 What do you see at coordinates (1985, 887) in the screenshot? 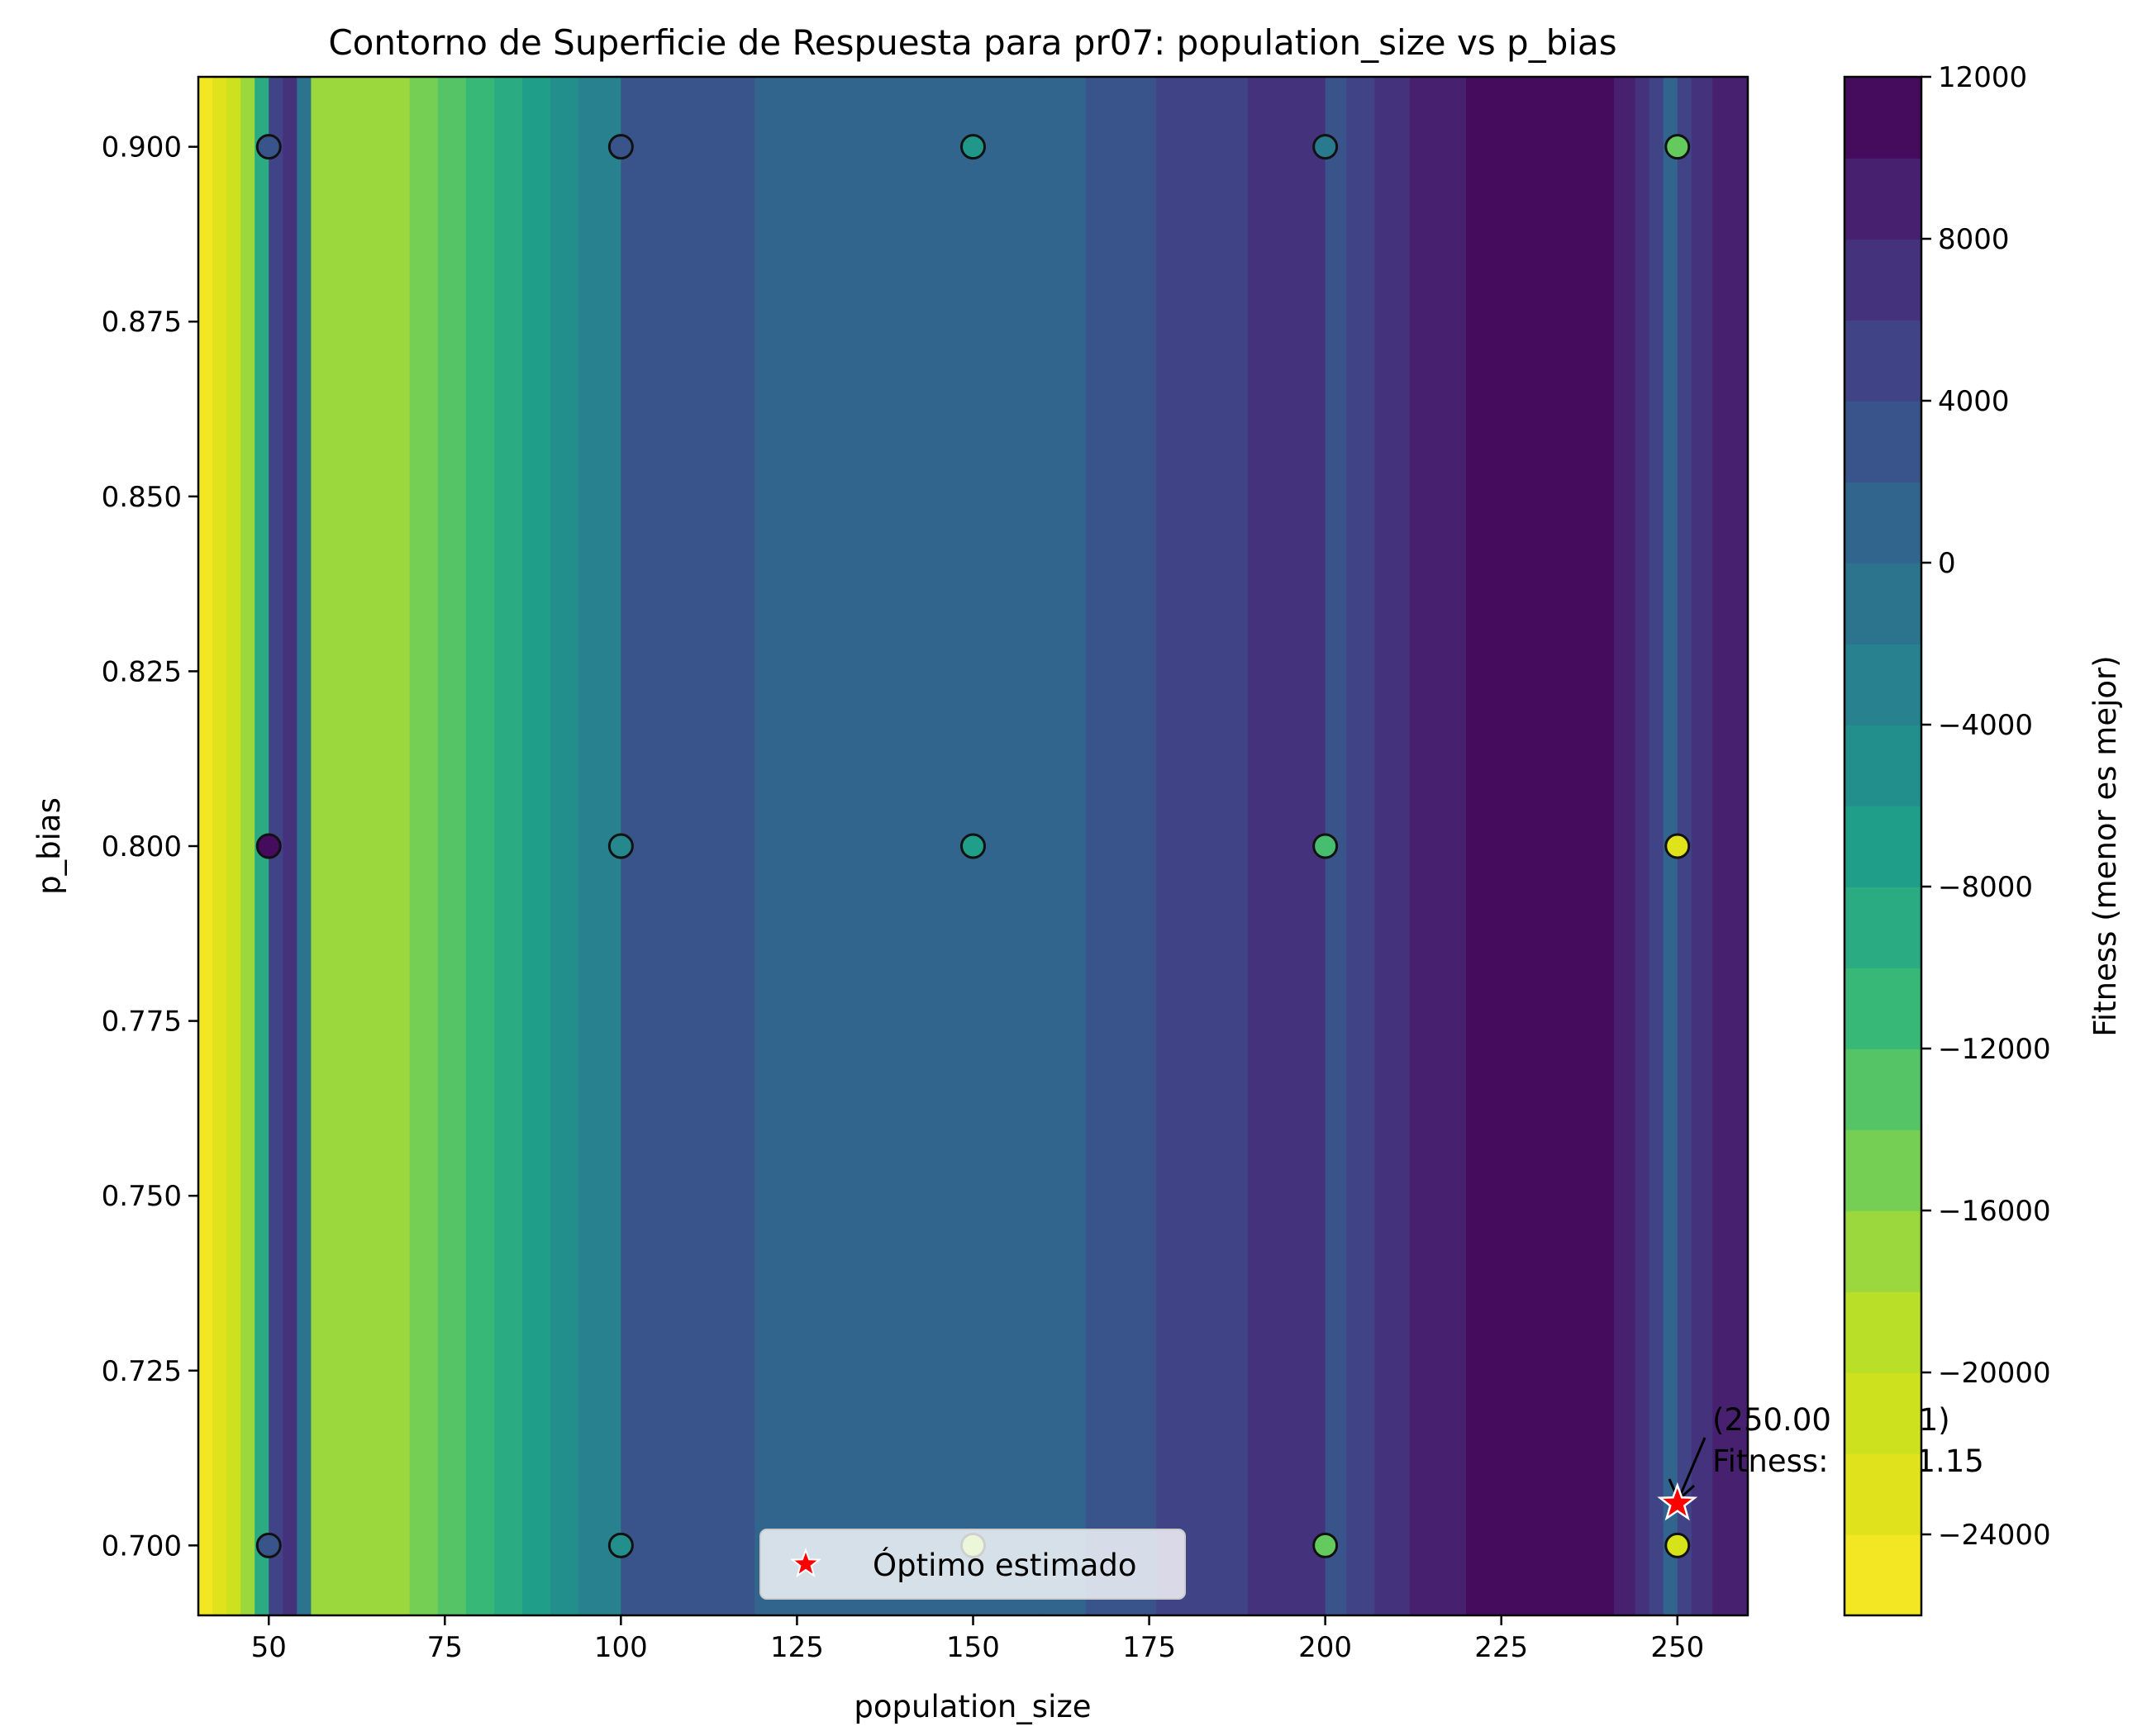
I see `colorbar-tick-label: −8000` at bounding box center [1985, 887].